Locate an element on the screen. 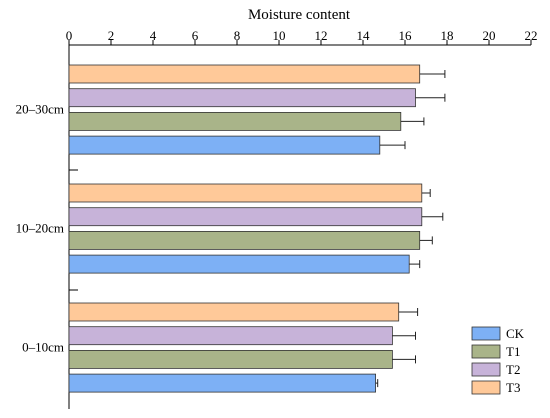 This screenshot has width=550, height=418. y-category-label: 20–30cm is located at coordinates (40, 109).